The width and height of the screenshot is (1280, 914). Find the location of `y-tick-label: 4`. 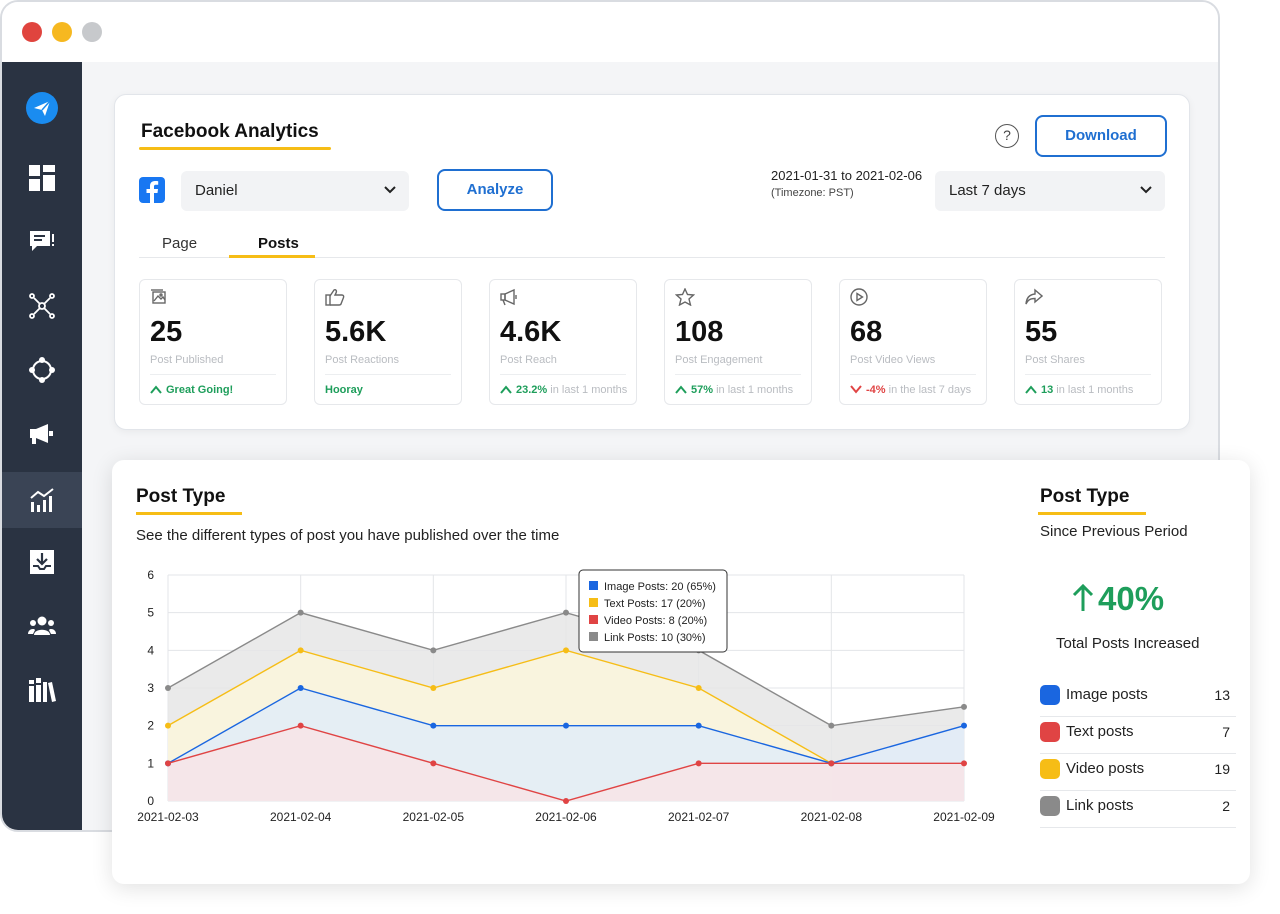

y-tick-label: 4 is located at coordinates (150, 650).